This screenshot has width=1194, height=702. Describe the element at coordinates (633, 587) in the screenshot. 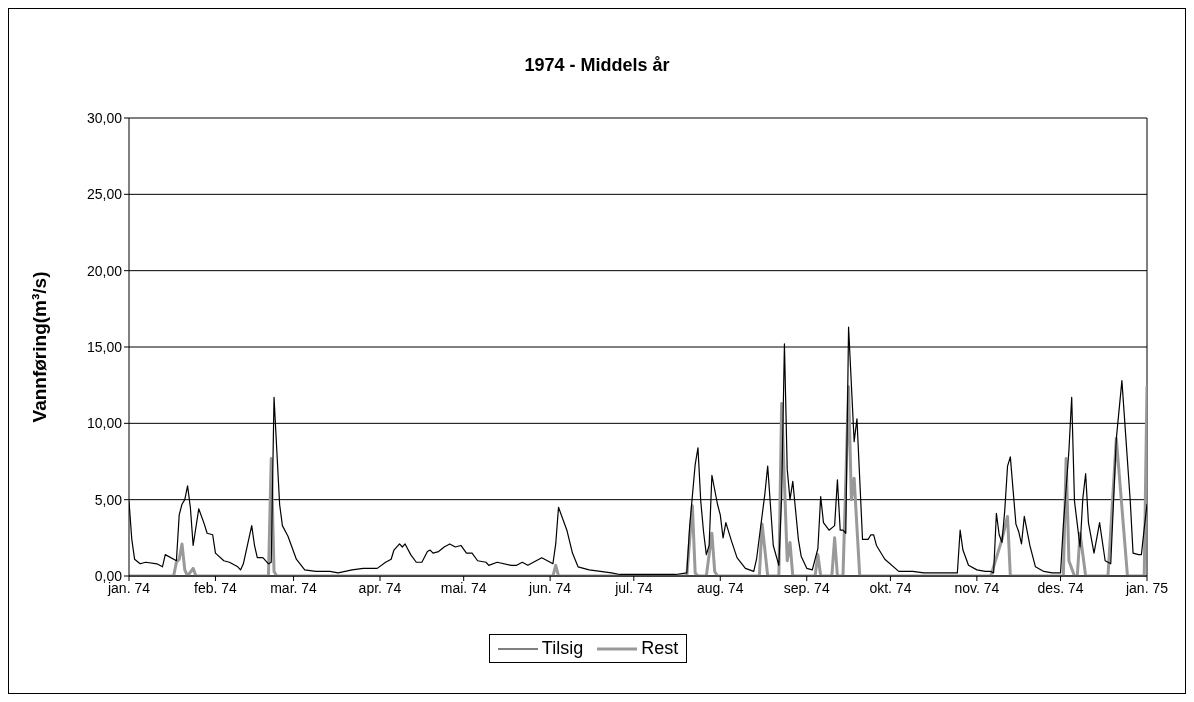

I see `x-tick-label: jul. 74` at that location.